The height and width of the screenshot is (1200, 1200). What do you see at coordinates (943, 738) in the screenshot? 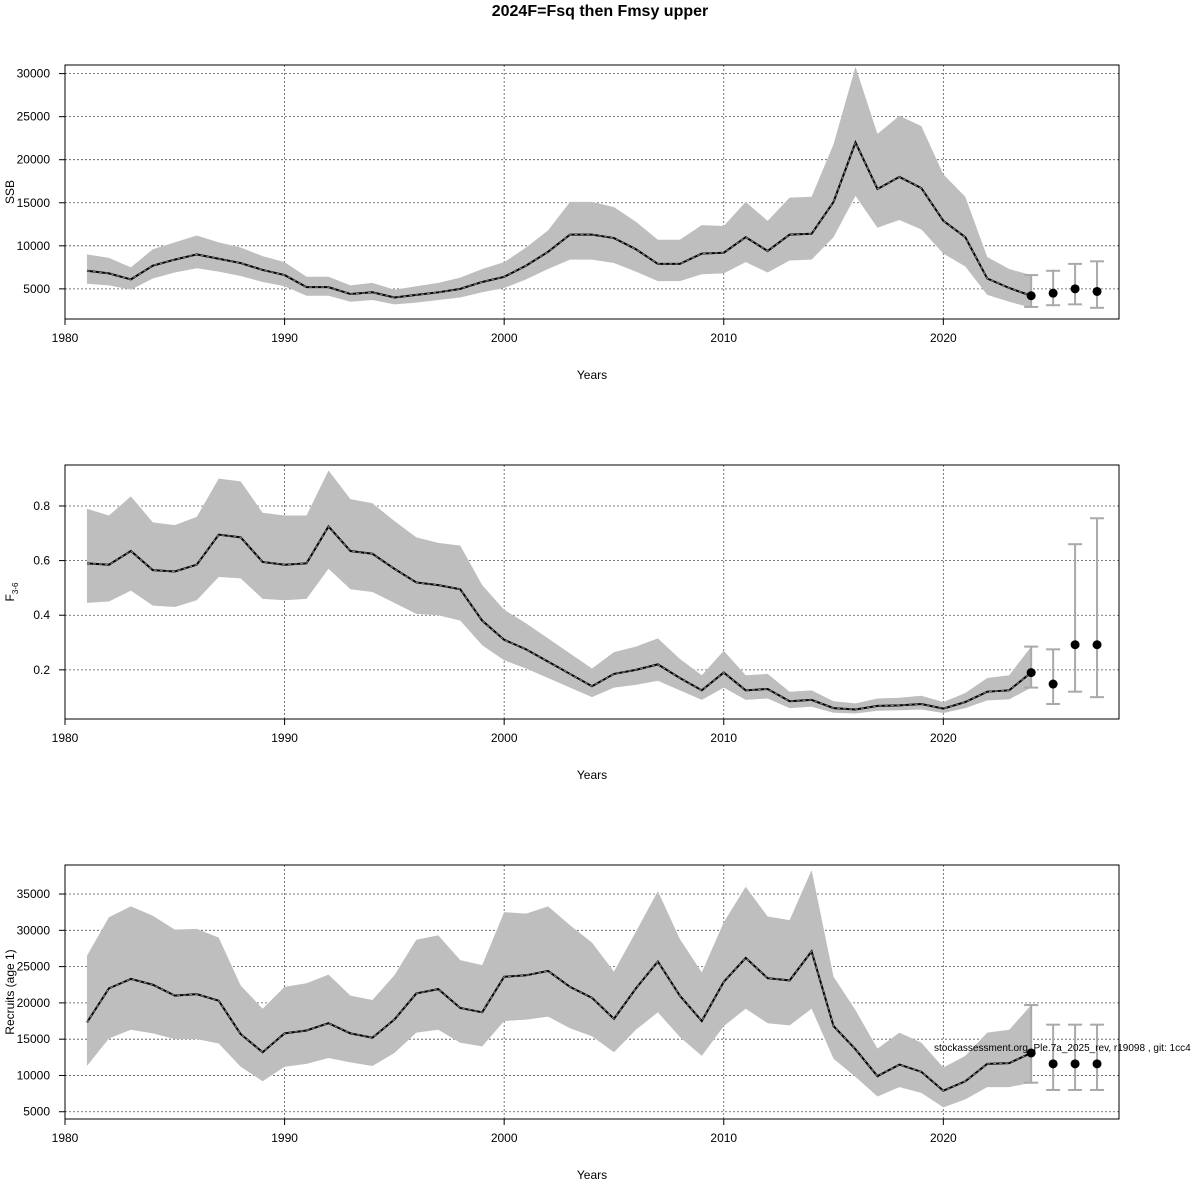
I see `f-x-tick-label-2020: 2020` at bounding box center [943, 738].